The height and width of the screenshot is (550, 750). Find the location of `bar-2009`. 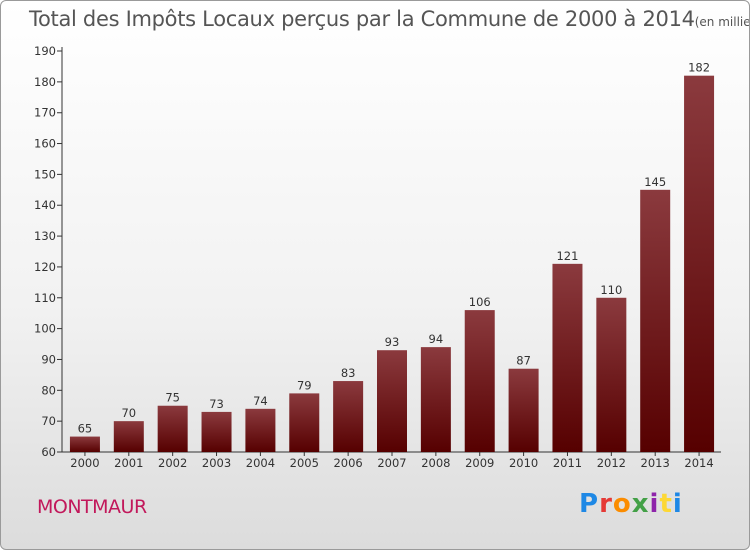

bar-2009 is located at coordinates (479, 381).